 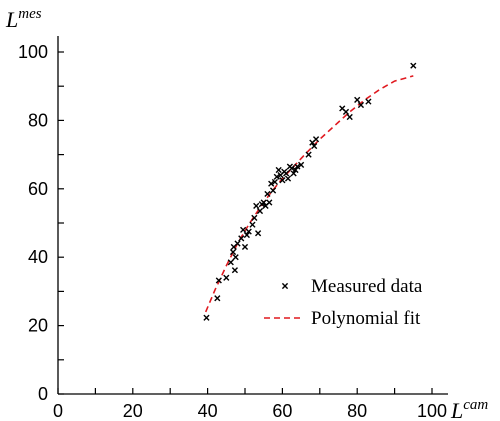 What do you see at coordinates (357, 411) in the screenshot?
I see `x-tick-label: 80` at bounding box center [357, 411].